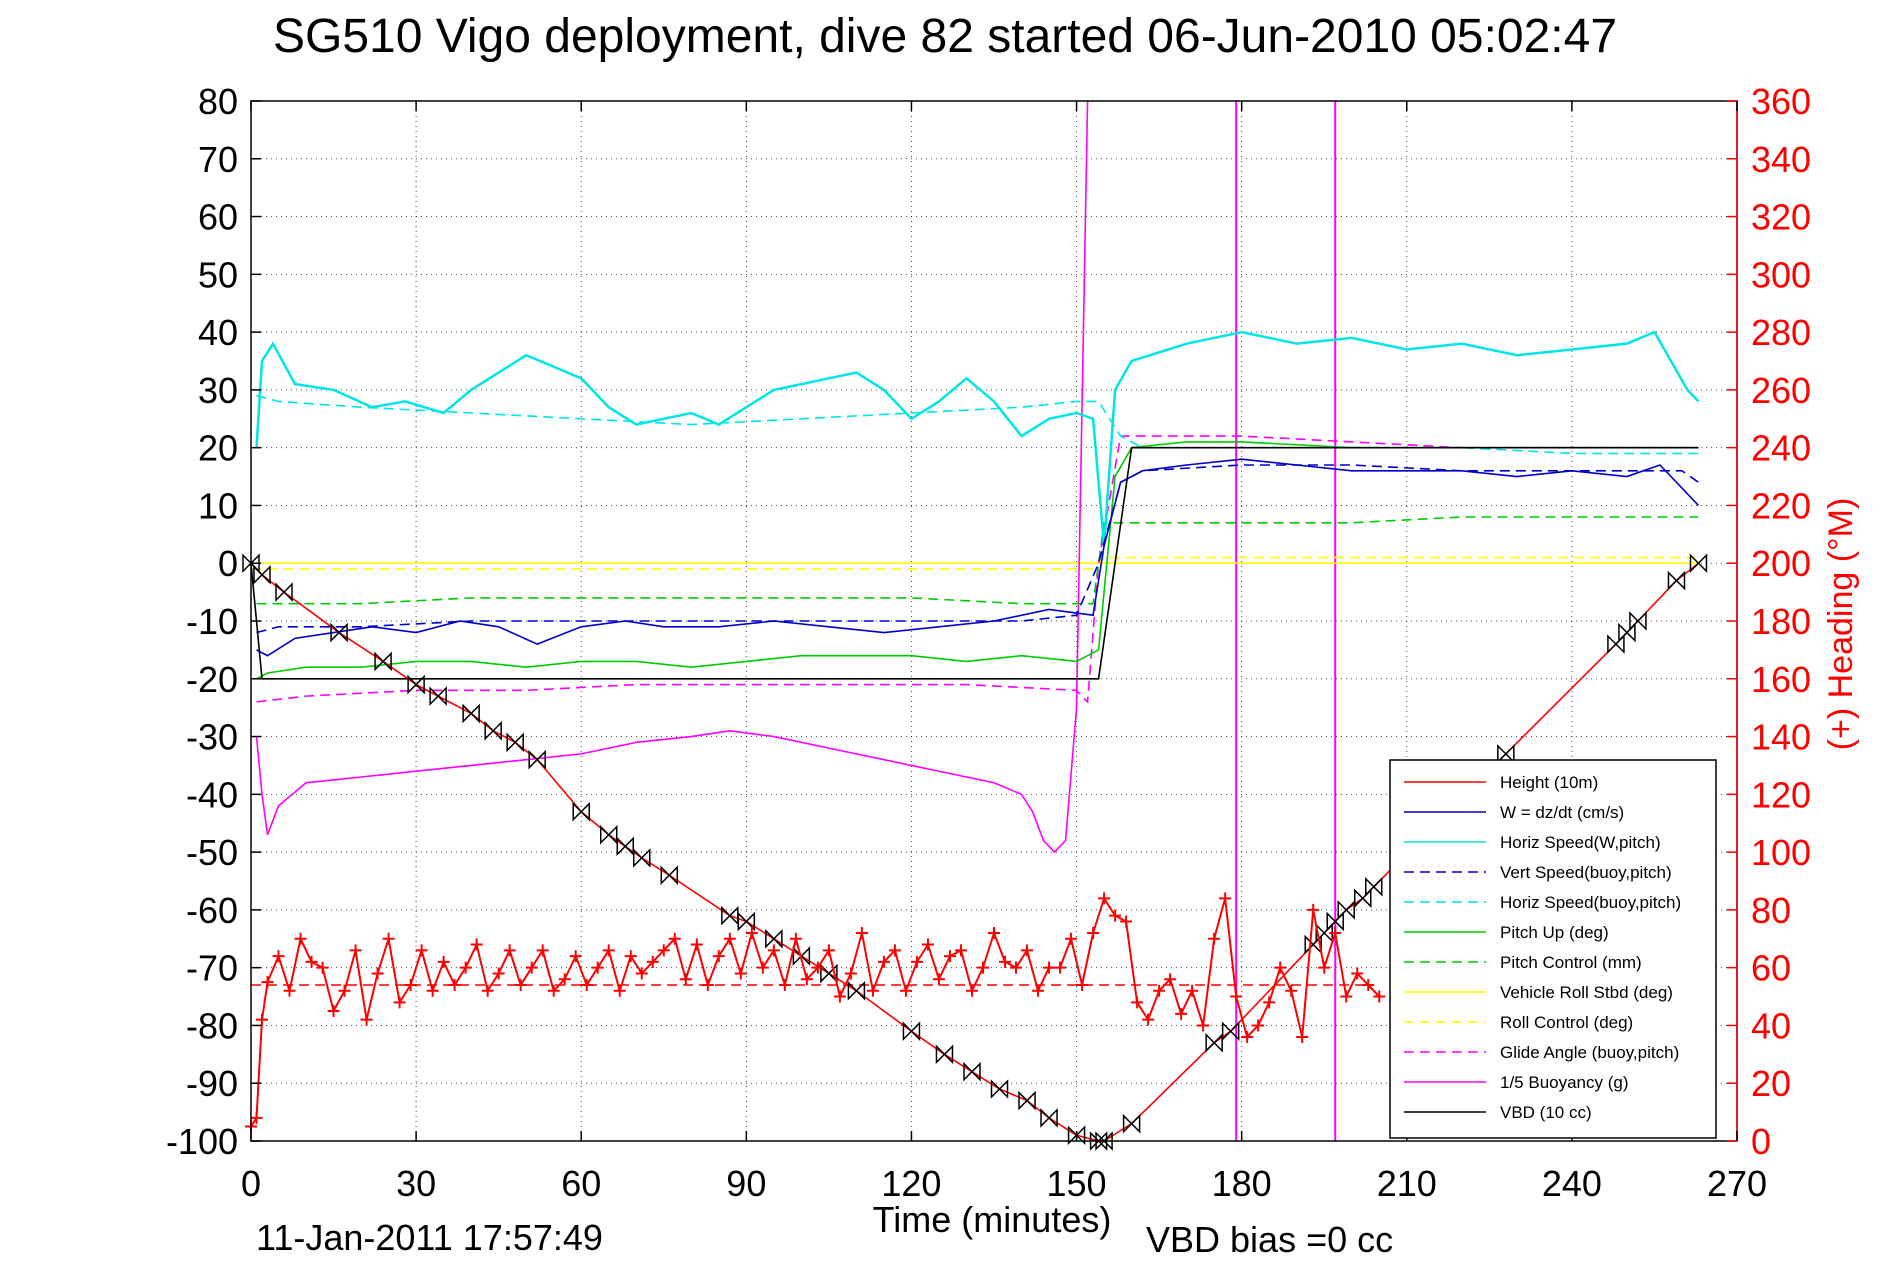  I want to click on y-tick-label: -80, so click(212, 1025).